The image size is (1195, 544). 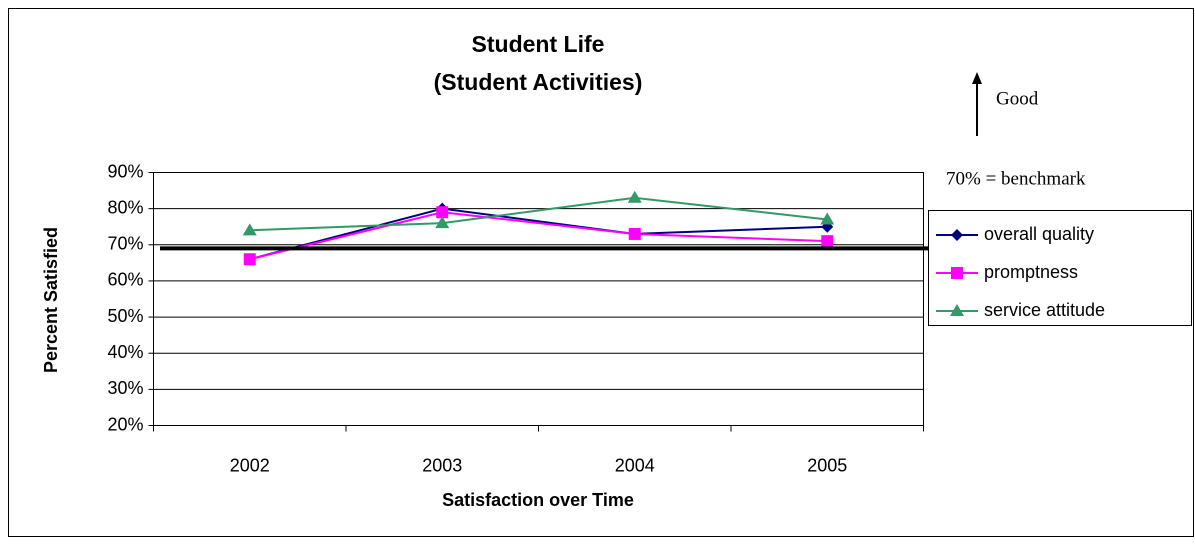 What do you see at coordinates (125, 424) in the screenshot?
I see `y-tick-label: 20%` at bounding box center [125, 424].